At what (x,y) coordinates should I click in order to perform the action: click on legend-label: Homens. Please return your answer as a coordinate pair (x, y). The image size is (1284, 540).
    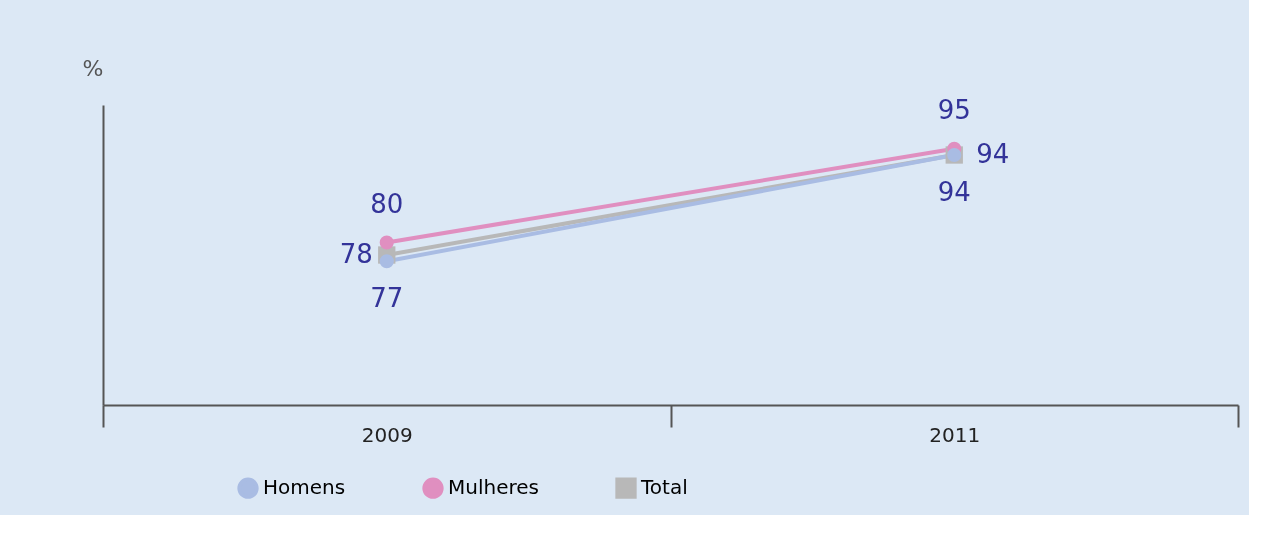
    Looking at the image, I should click on (304, 487).